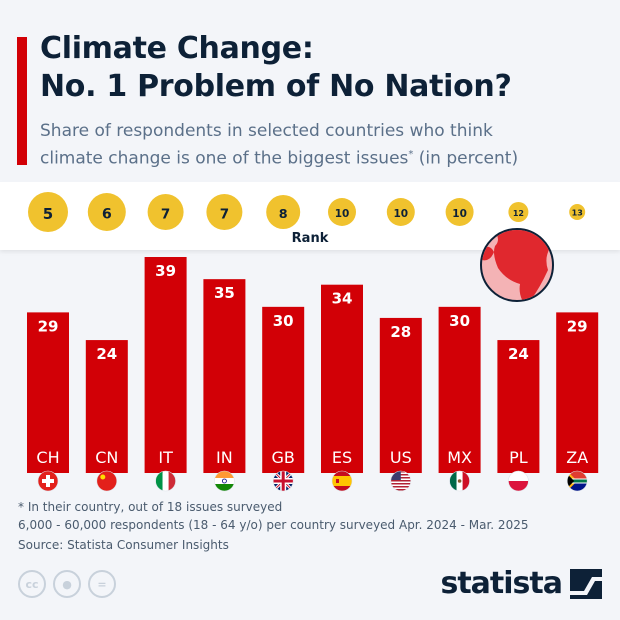  What do you see at coordinates (224, 457) in the screenshot?
I see `category-label: IN` at bounding box center [224, 457].